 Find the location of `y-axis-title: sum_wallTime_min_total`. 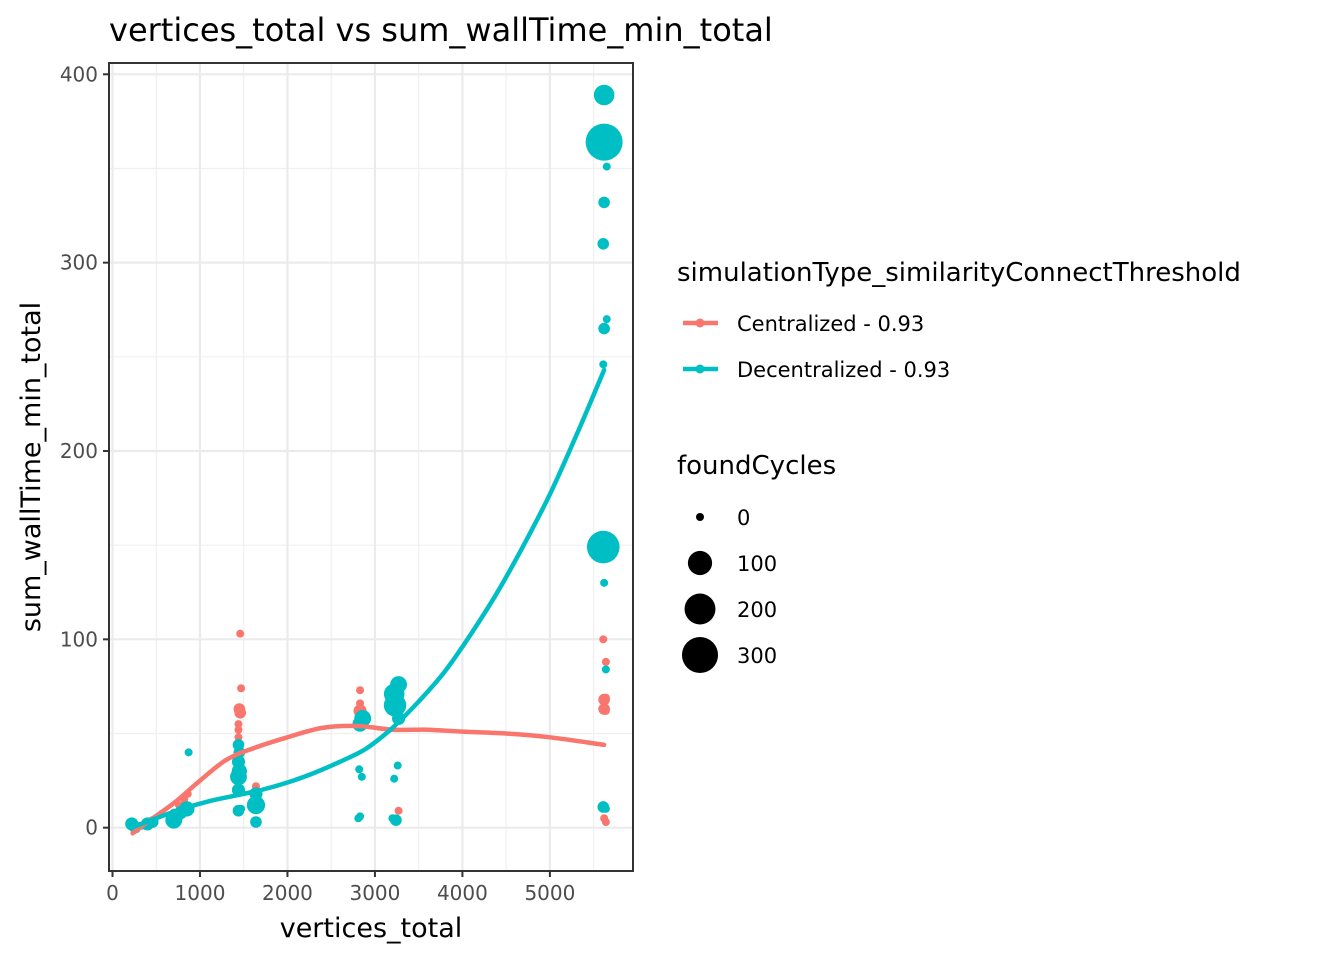

y-axis-title: sum_wallTime_min_total is located at coordinates (31, 467).